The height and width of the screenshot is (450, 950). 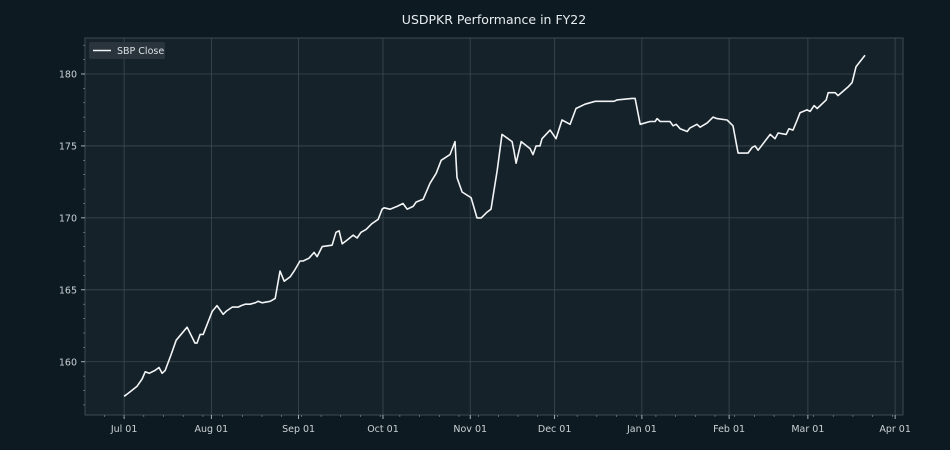 I want to click on x-tick-label: Apr 01, so click(x=895, y=429).